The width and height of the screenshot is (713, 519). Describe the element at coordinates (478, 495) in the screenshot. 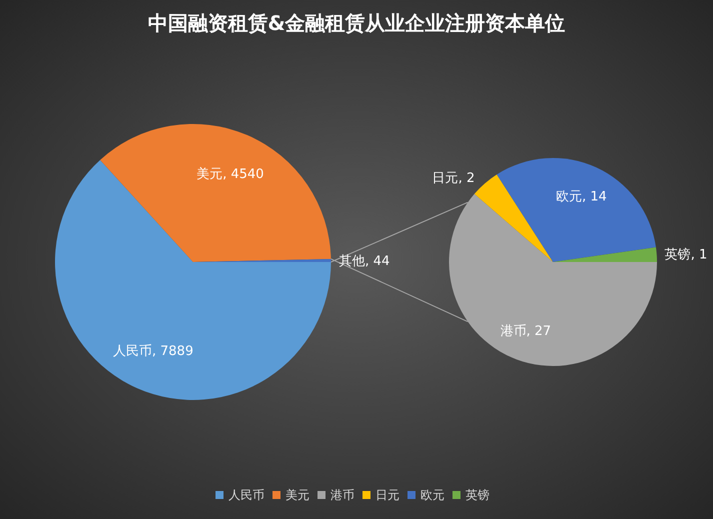

I see `legend-label: 英镑` at that location.